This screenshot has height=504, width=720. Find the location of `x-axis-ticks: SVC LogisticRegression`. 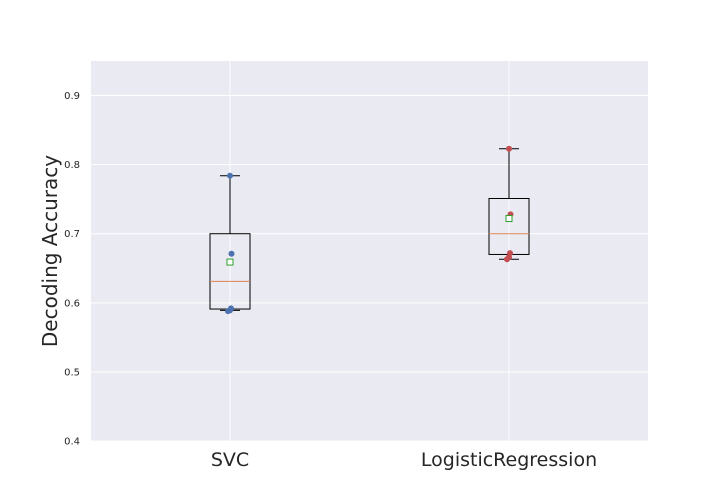

x-axis-ticks: SVC LogisticRegression is located at coordinates (404, 460).